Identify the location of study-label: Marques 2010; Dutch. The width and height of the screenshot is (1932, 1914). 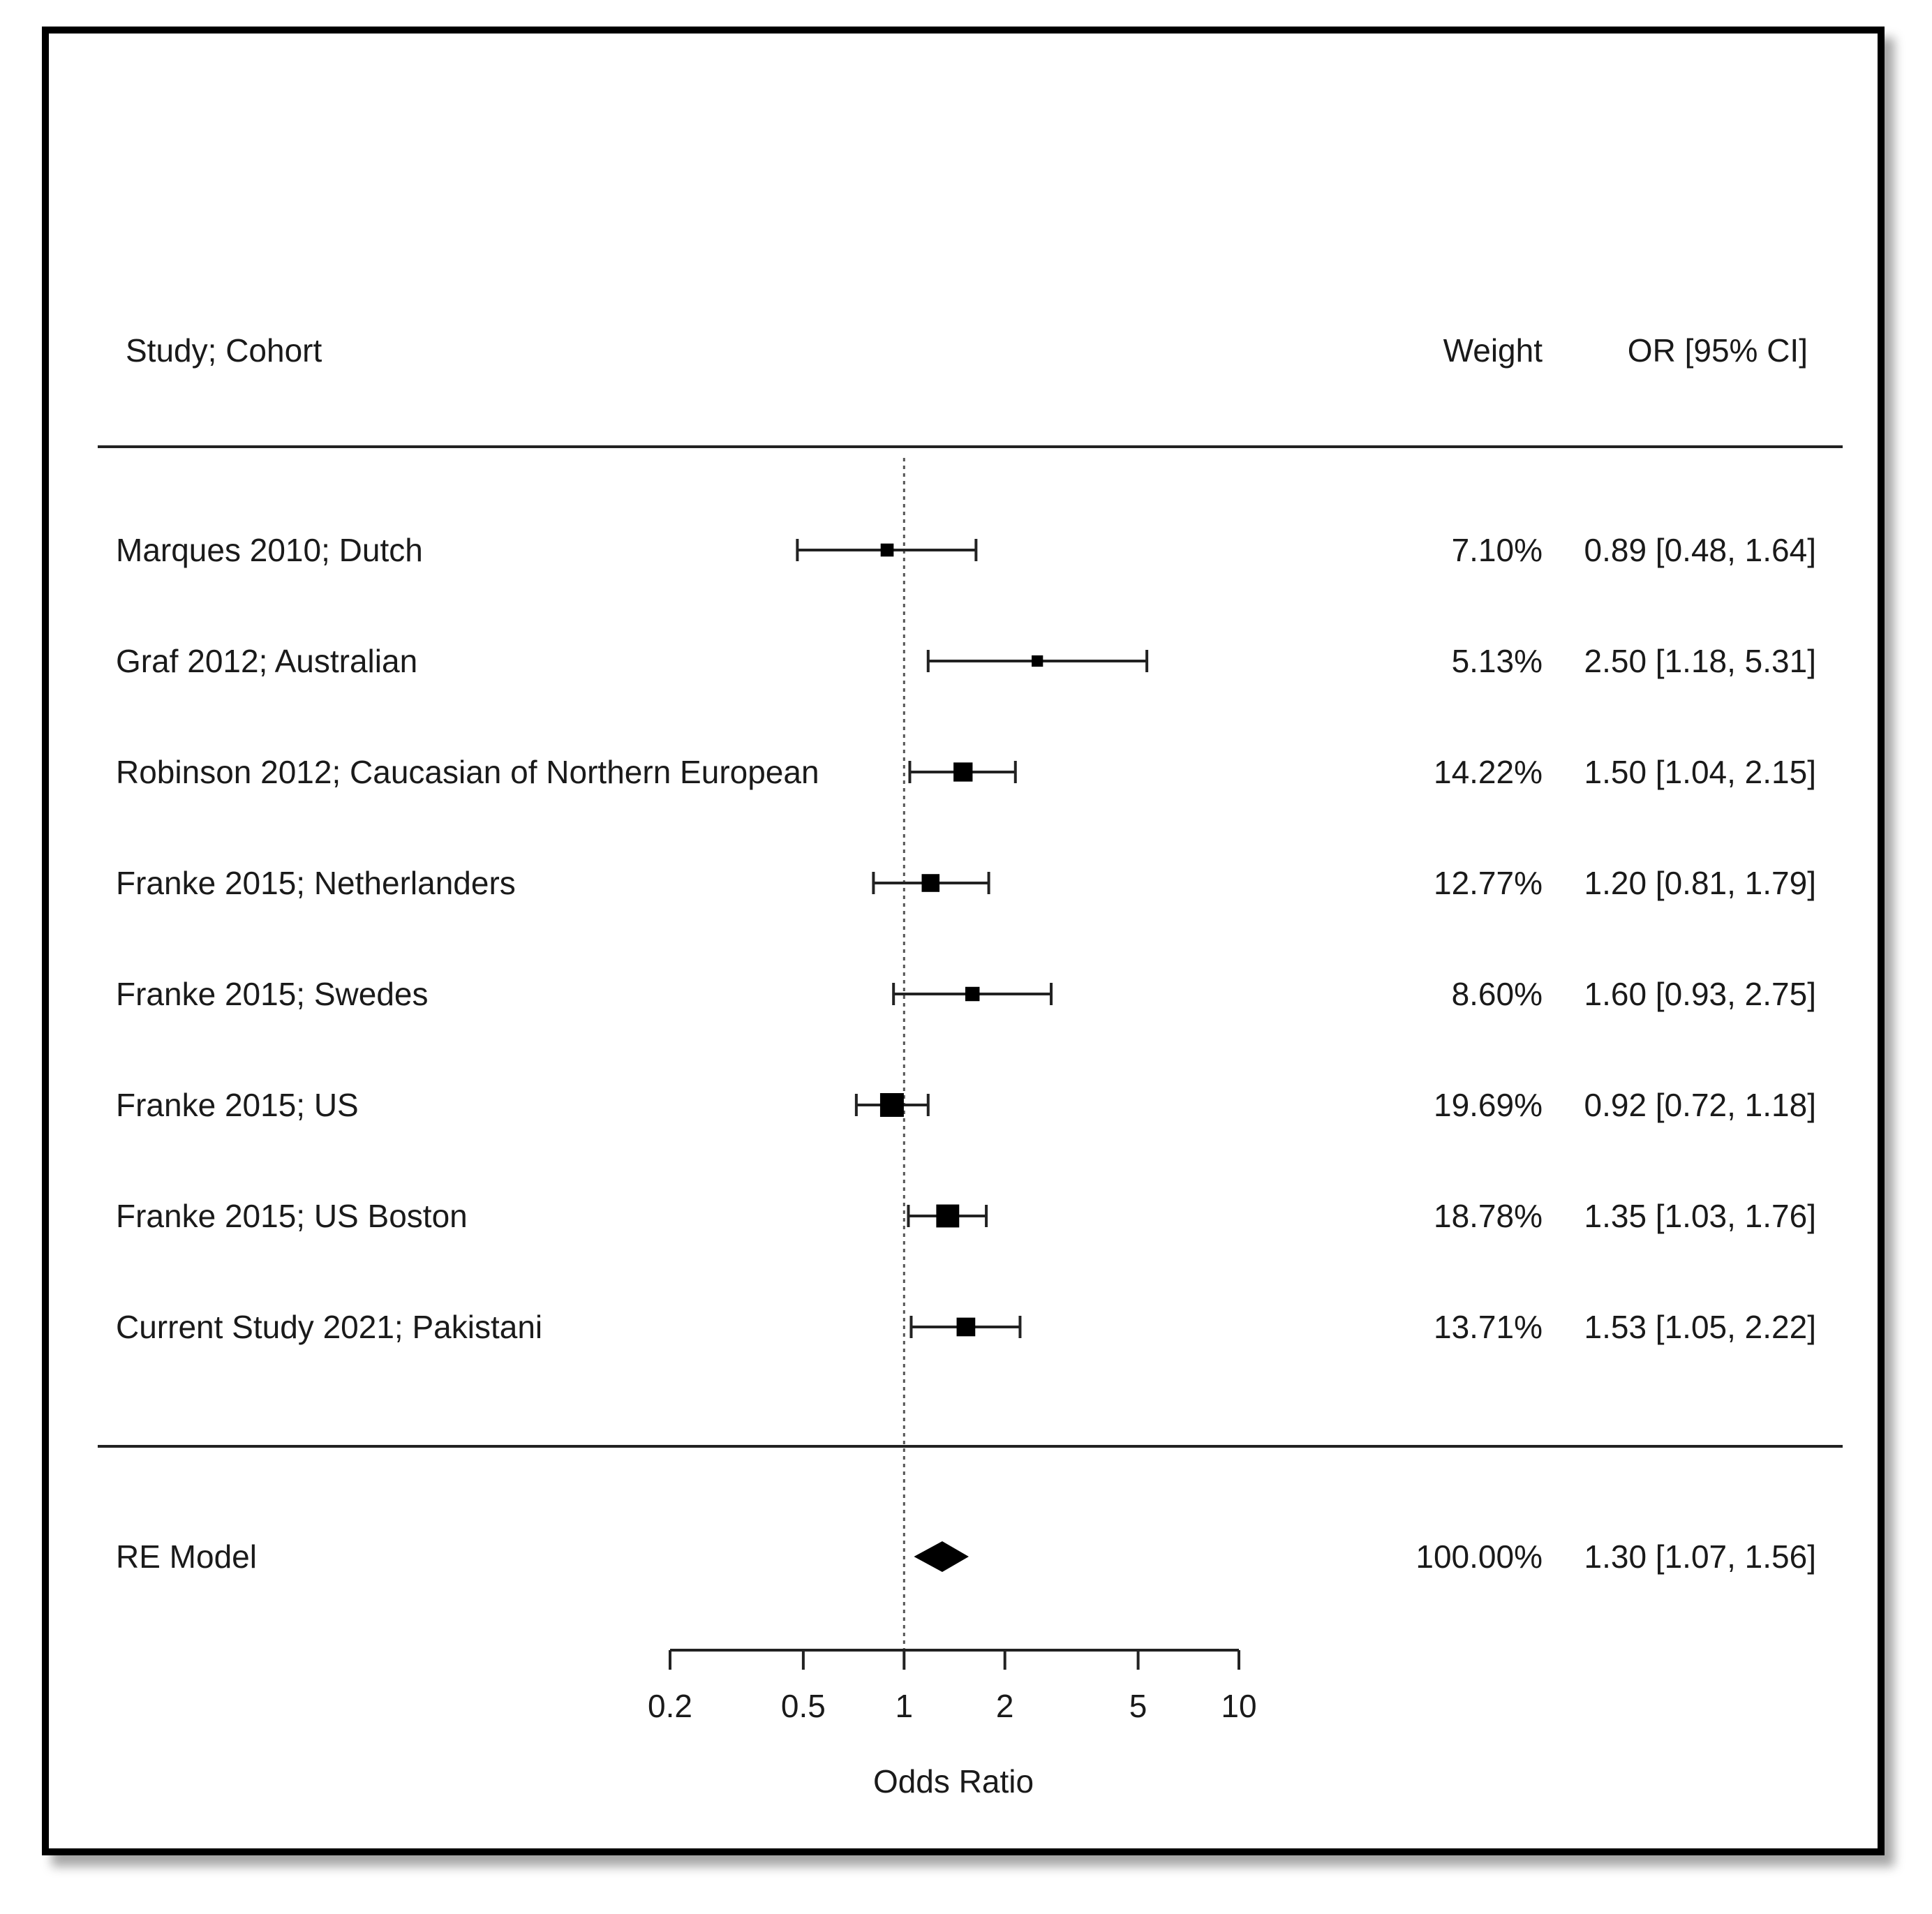
(269, 550).